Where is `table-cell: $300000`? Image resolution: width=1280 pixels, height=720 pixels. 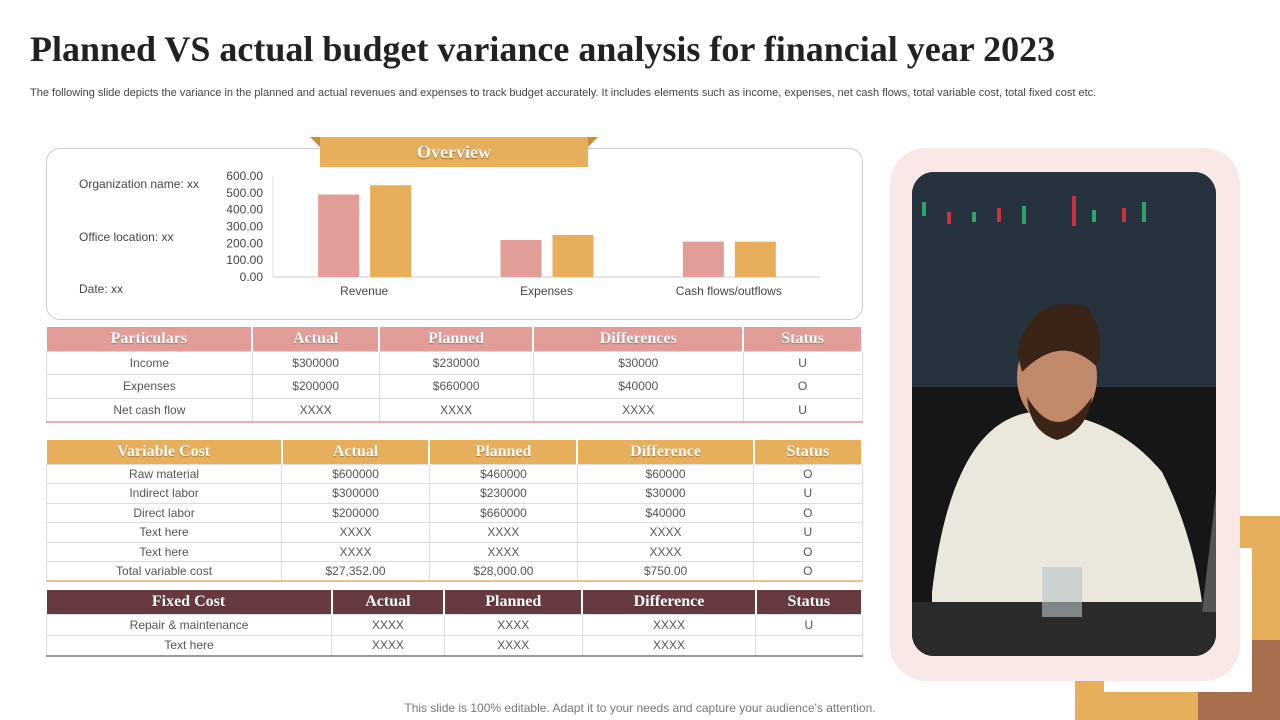
table-cell: $300000 is located at coordinates (355, 493).